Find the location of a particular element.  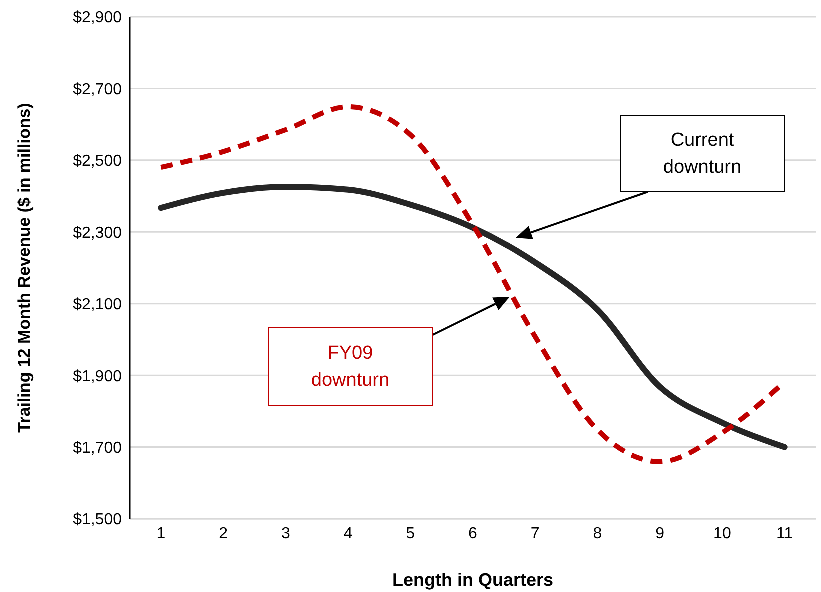

y-tick-label: $2,300 is located at coordinates (97, 233).